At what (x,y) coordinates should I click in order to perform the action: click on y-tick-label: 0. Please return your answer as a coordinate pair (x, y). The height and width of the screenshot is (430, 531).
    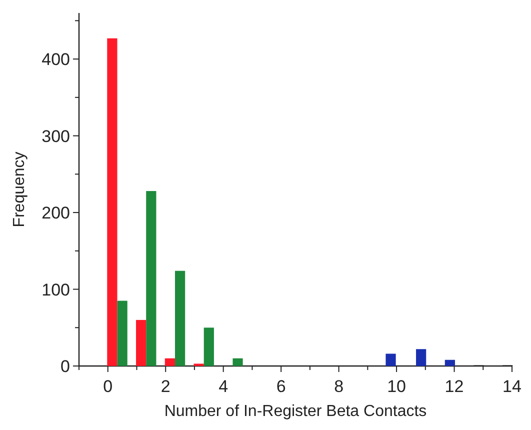
    Looking at the image, I should click on (65, 366).